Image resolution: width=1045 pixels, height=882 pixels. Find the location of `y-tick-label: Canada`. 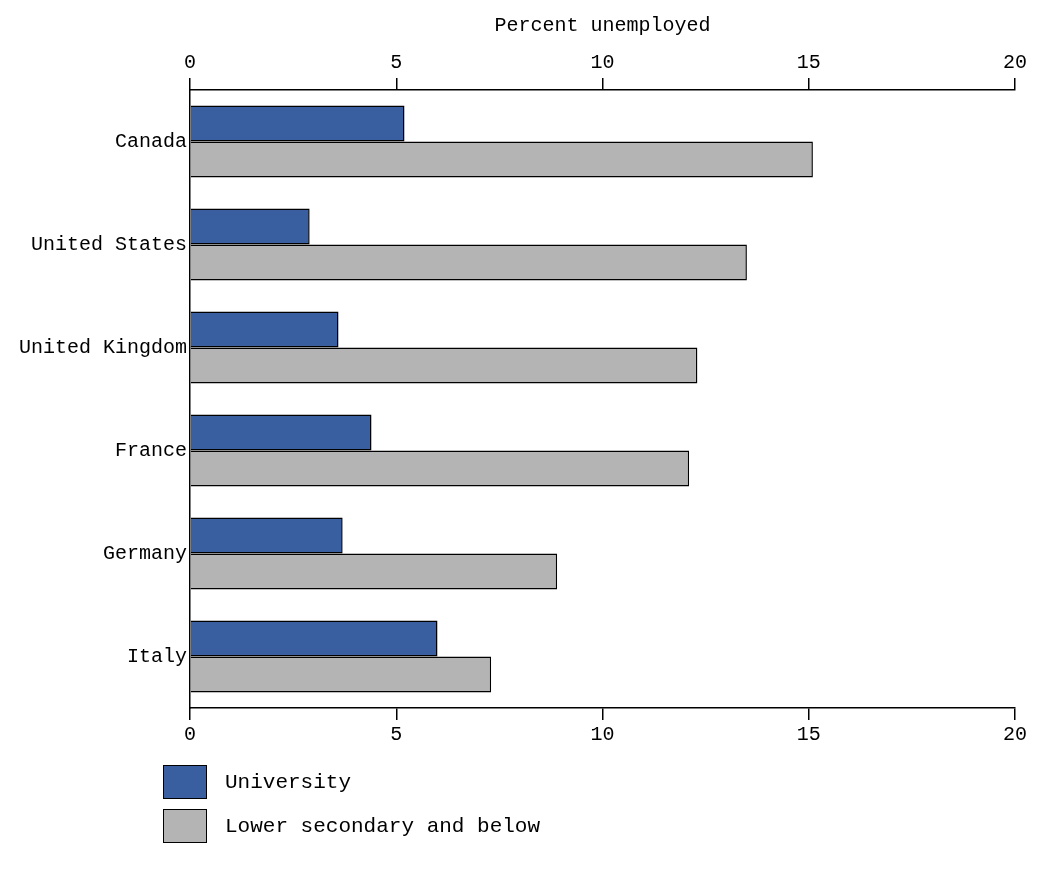

y-tick-label: Canada is located at coordinates (151, 141).